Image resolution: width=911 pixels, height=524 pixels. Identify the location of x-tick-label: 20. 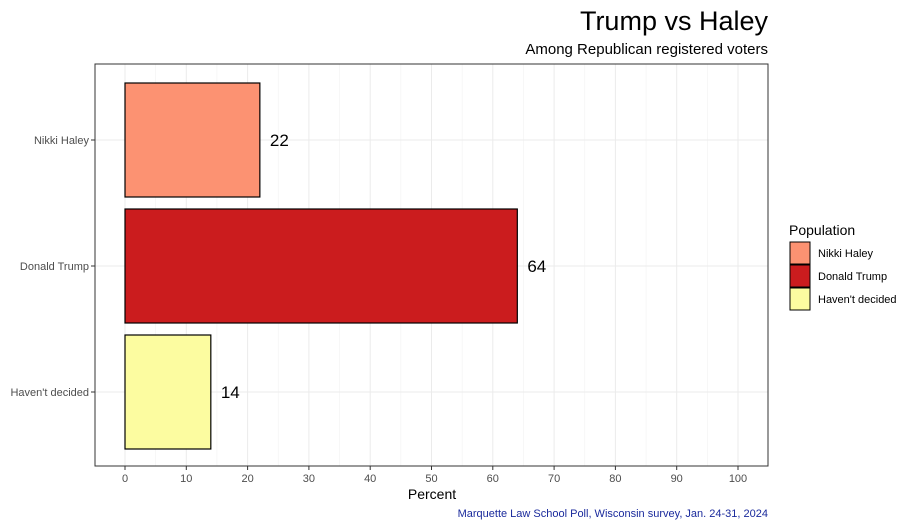
(247, 479).